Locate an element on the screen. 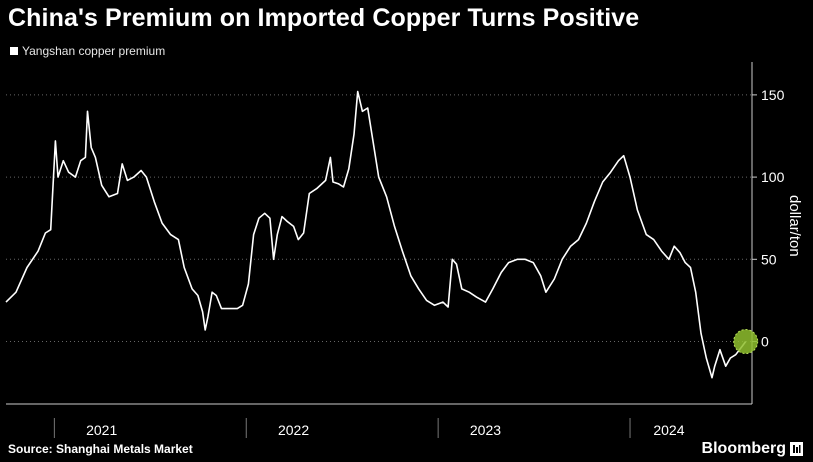 Image resolution: width=813 pixels, height=462 pixels. x-tick-label: 2023 is located at coordinates (485, 430).